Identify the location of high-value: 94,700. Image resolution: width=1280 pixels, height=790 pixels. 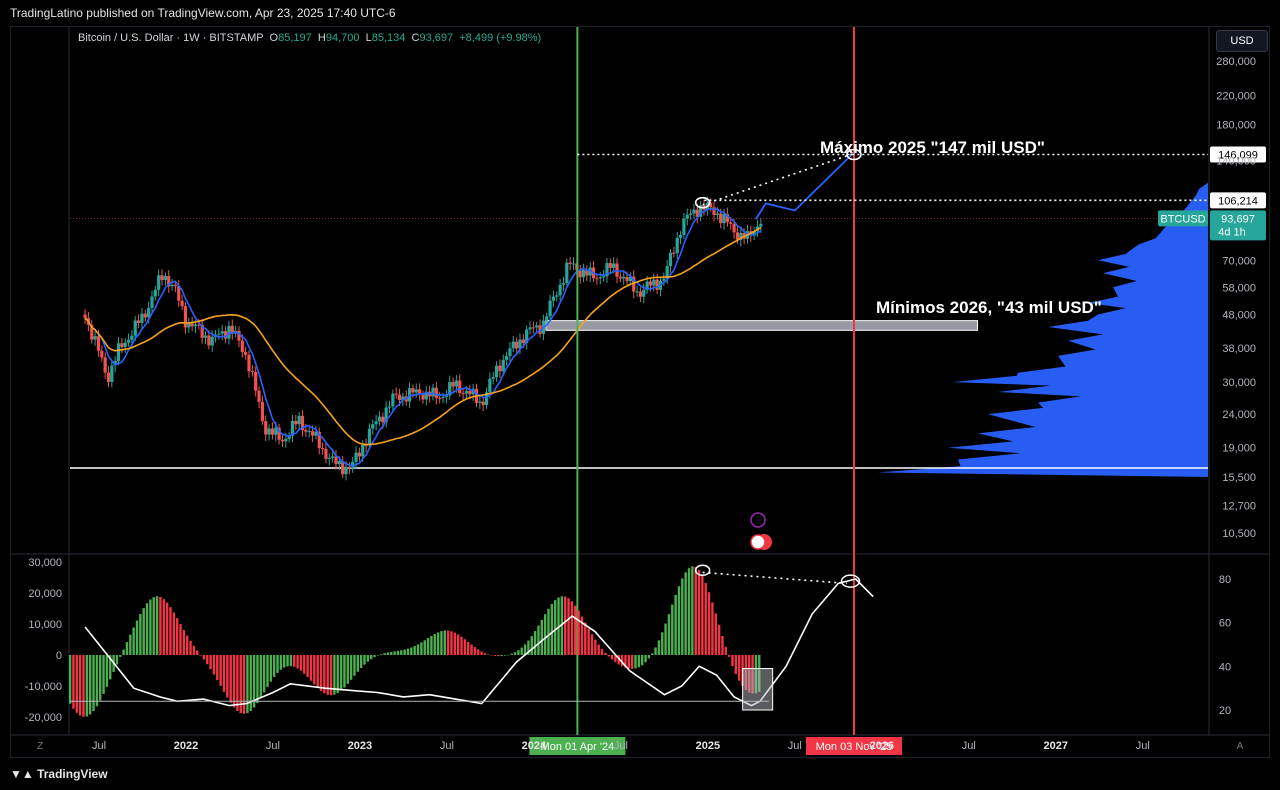
(342, 38).